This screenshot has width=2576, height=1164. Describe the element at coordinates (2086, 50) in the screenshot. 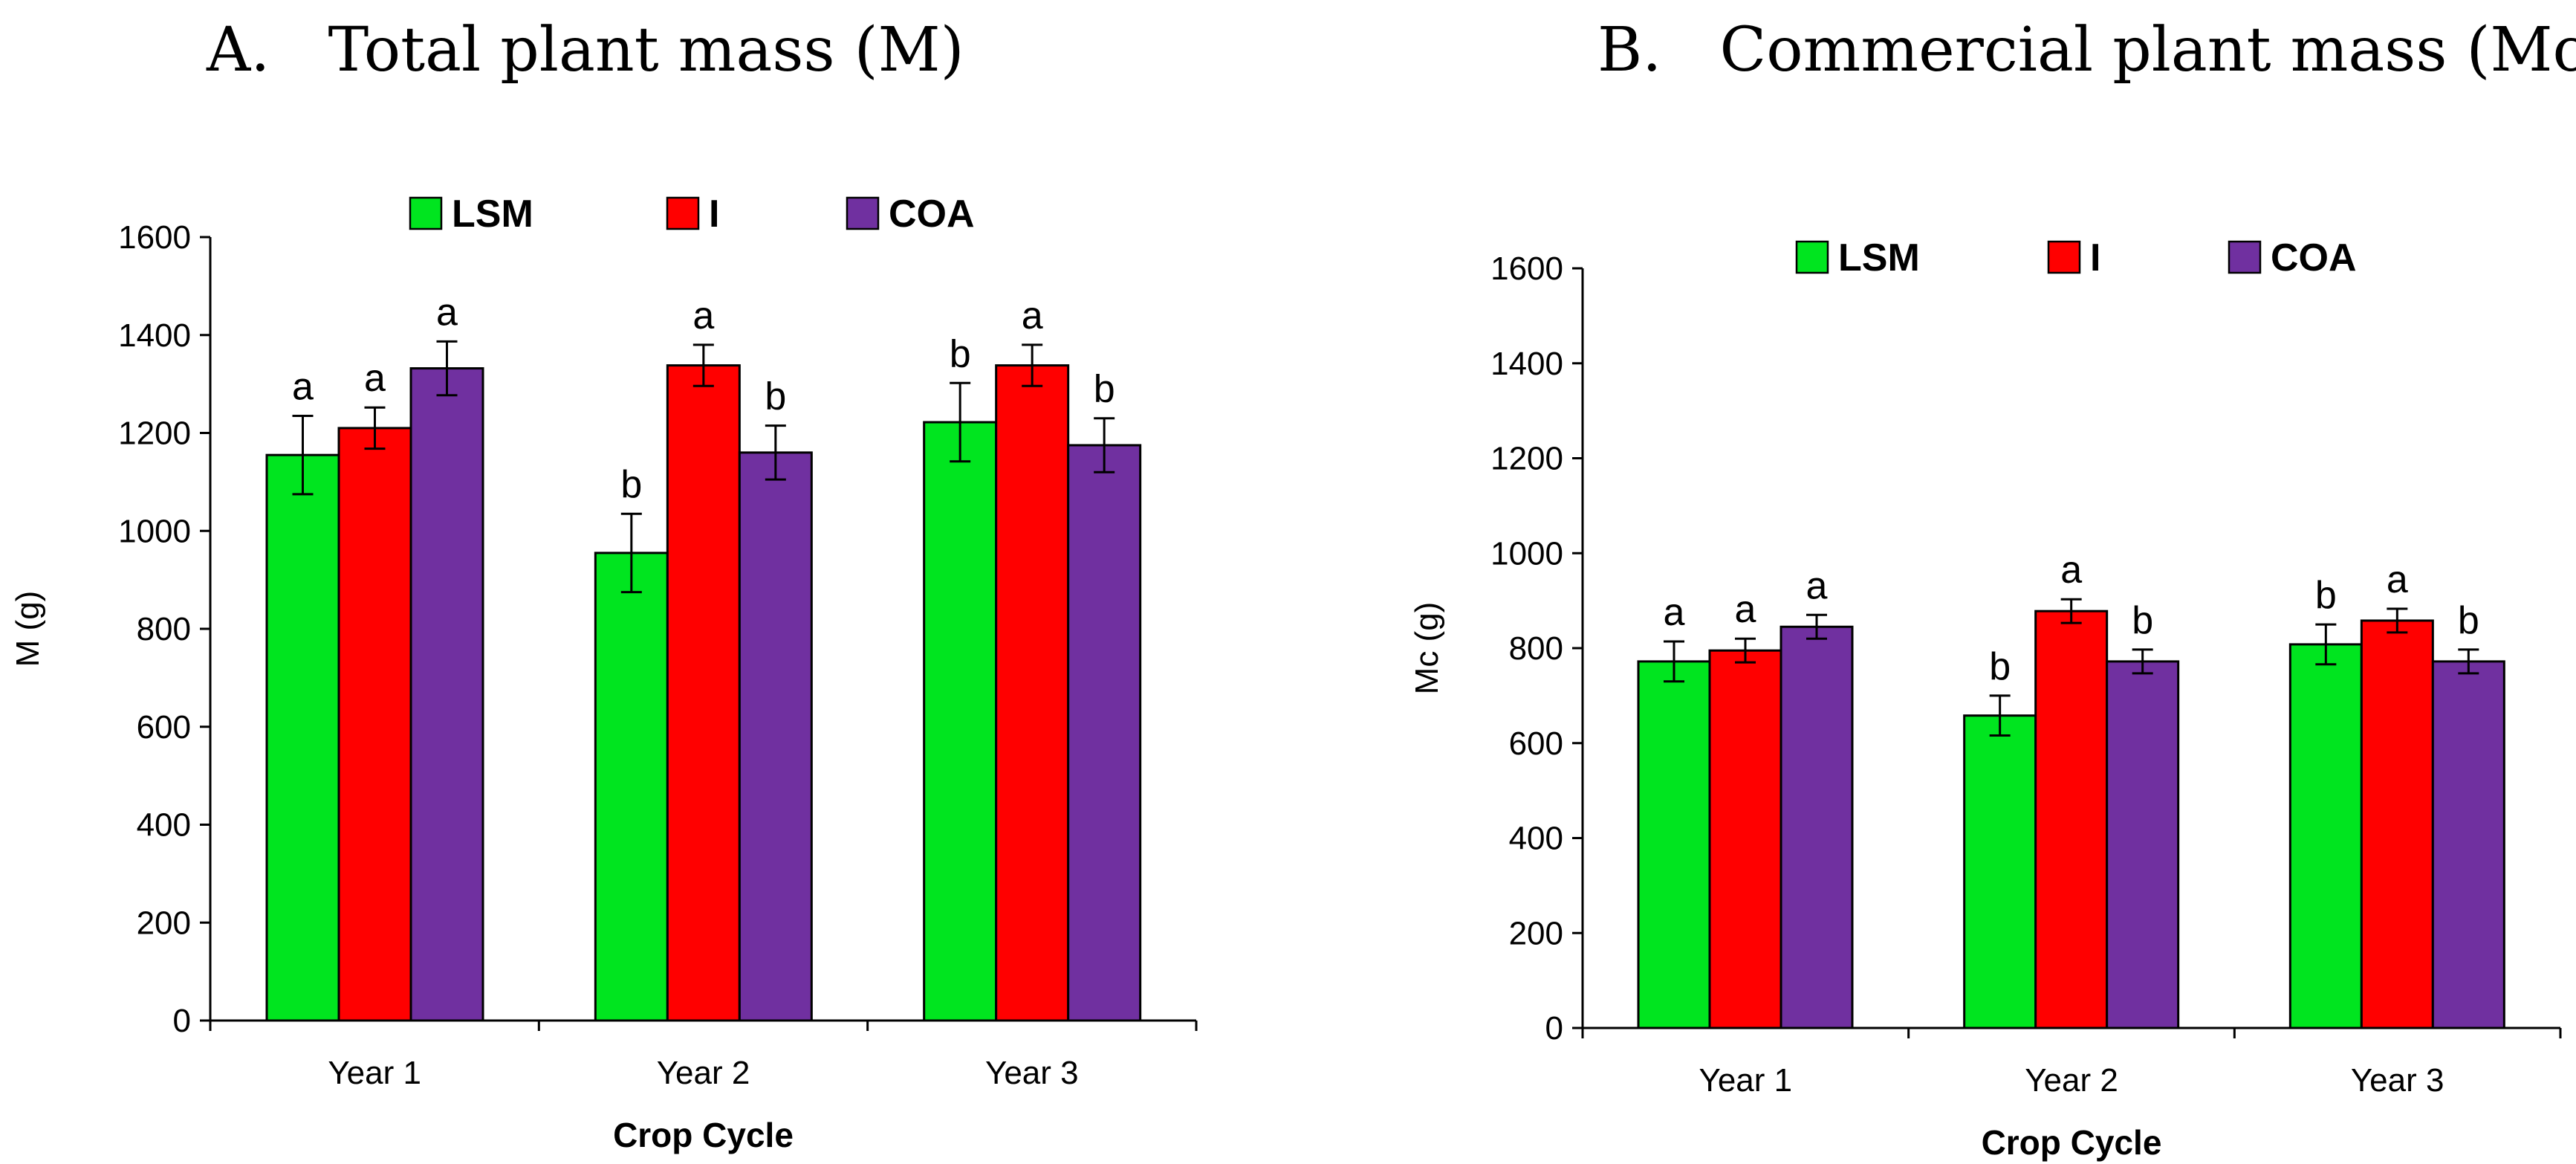

I see `chart-b-title: B. Commercial plant mass (Mc)` at that location.